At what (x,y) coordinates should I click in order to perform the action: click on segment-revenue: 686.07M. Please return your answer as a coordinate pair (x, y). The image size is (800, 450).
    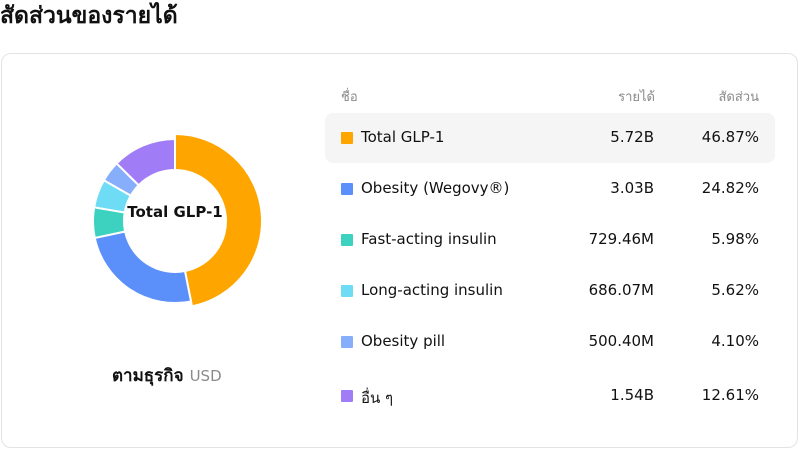
    Looking at the image, I should click on (621, 290).